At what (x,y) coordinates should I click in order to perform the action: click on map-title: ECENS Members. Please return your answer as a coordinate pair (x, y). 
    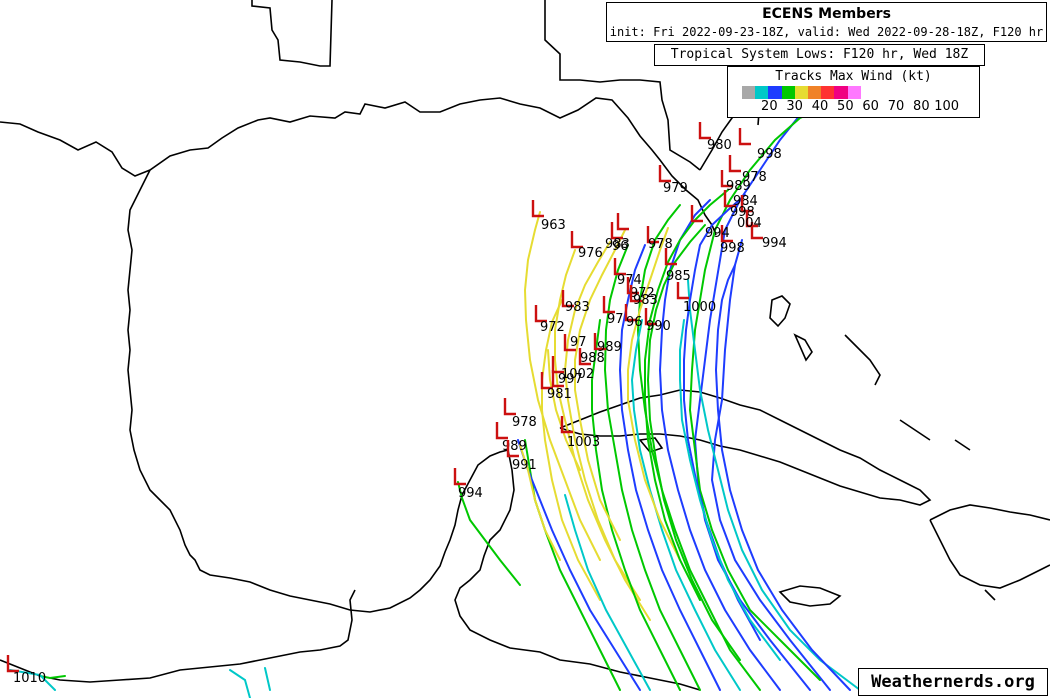
    Looking at the image, I should click on (826, 14).